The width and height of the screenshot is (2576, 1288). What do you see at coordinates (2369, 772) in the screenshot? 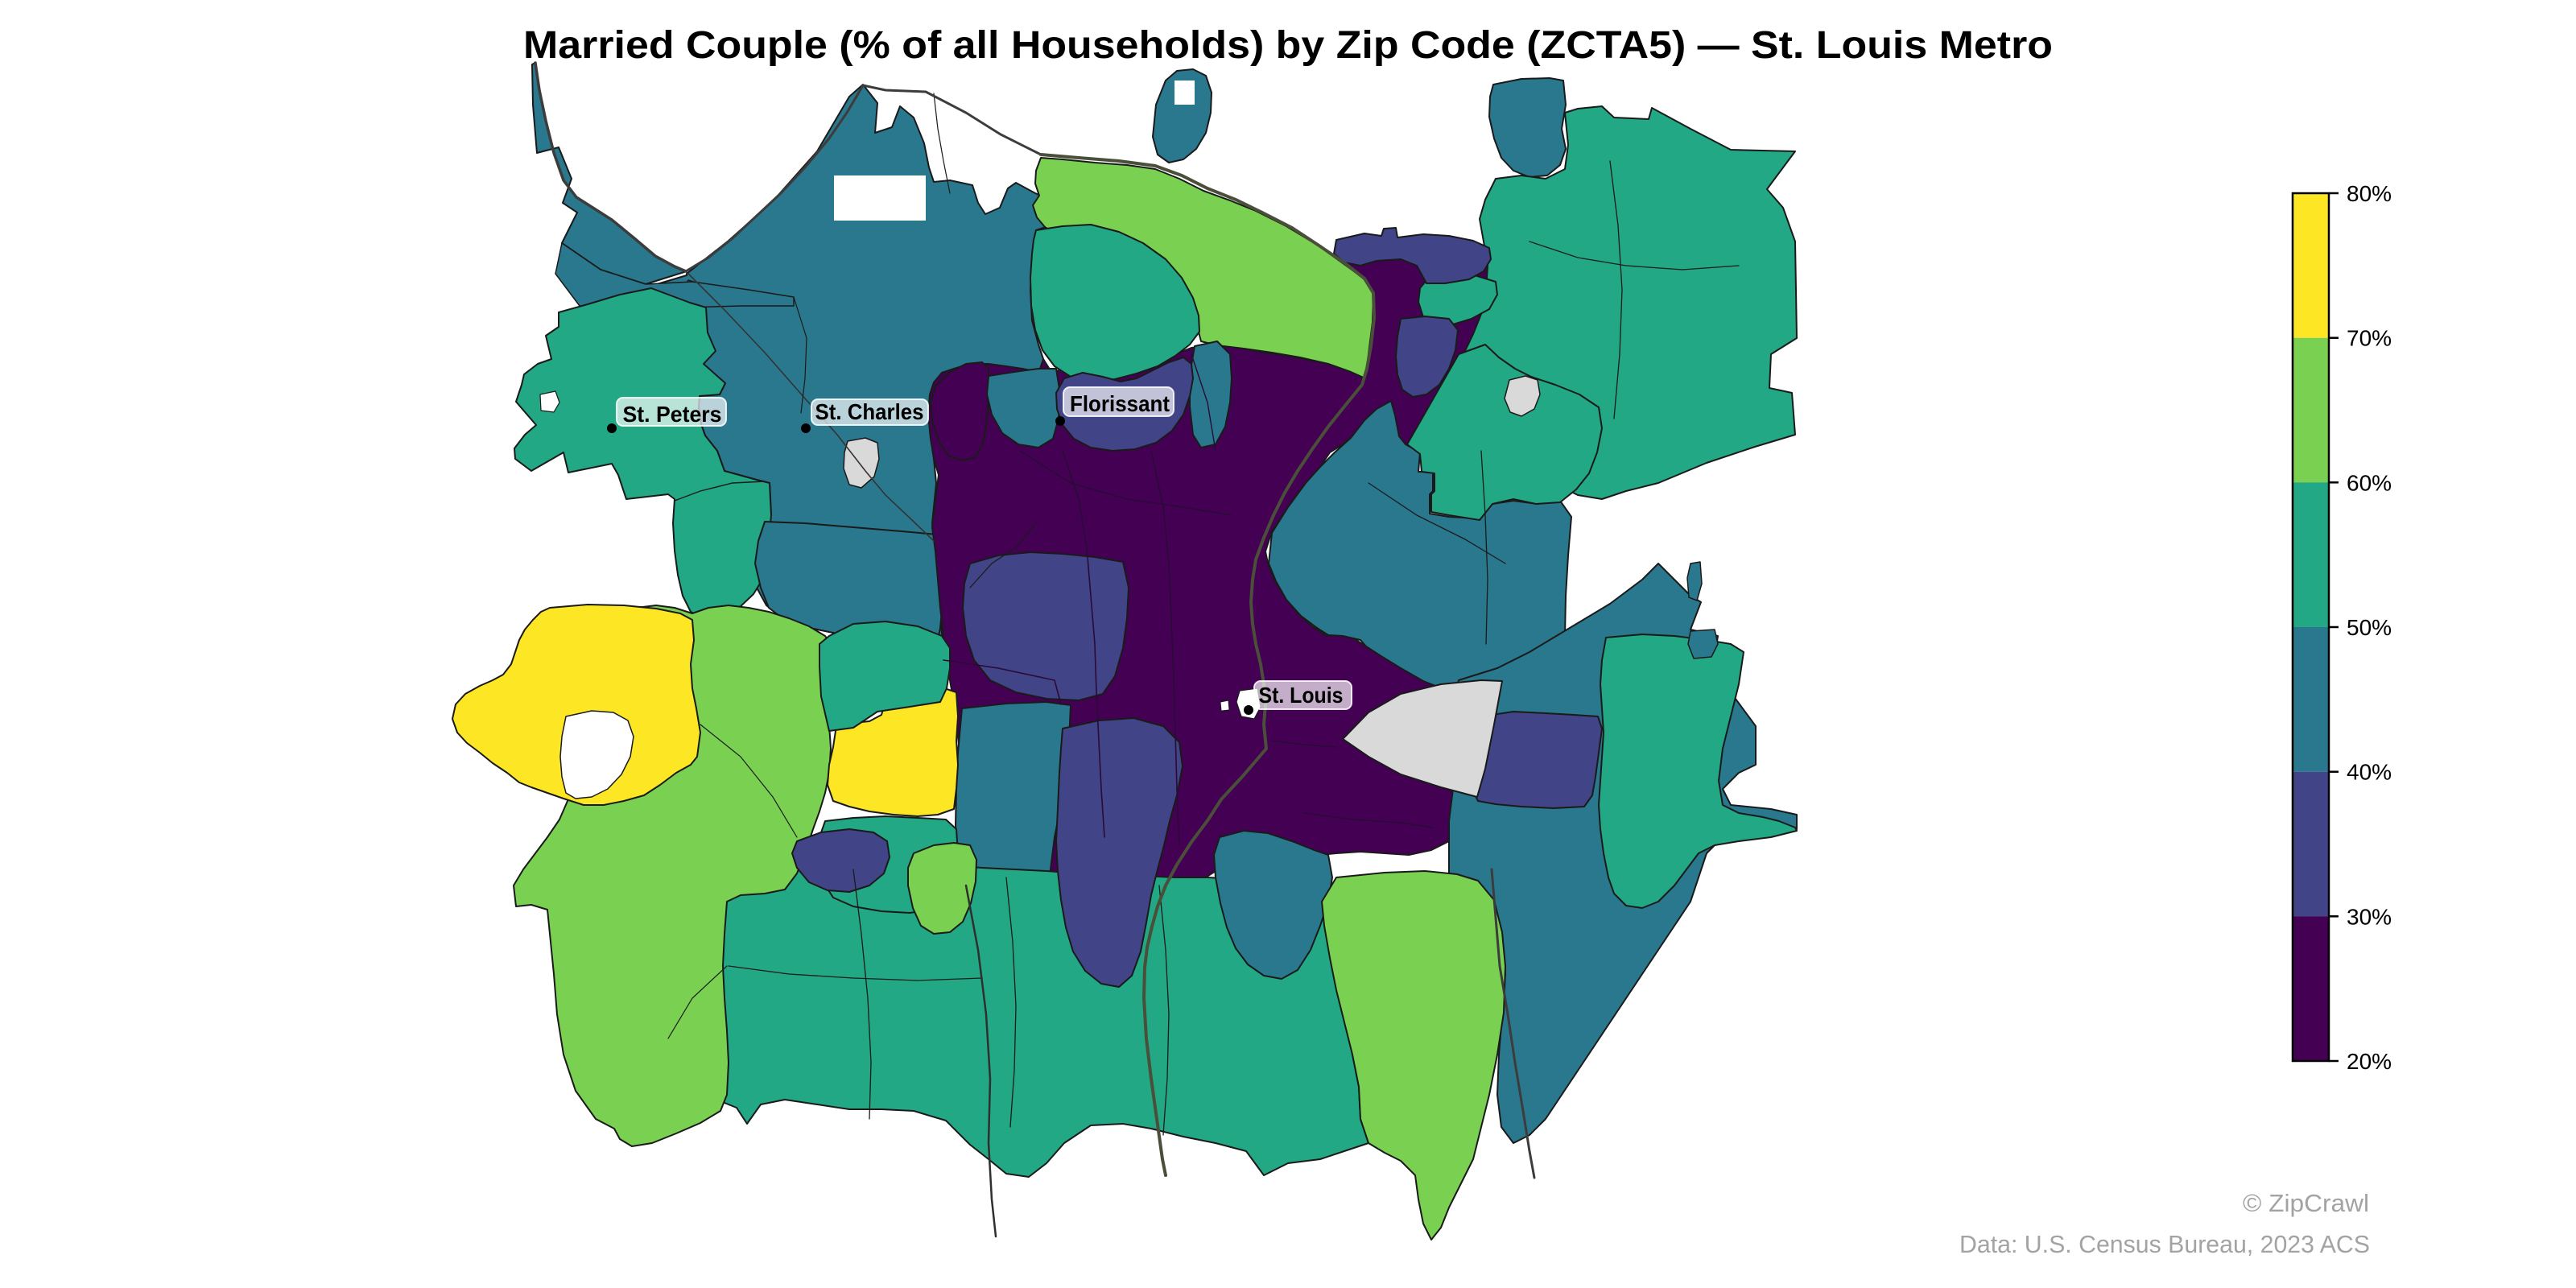
I see `svg-text: 40%` at bounding box center [2369, 772].